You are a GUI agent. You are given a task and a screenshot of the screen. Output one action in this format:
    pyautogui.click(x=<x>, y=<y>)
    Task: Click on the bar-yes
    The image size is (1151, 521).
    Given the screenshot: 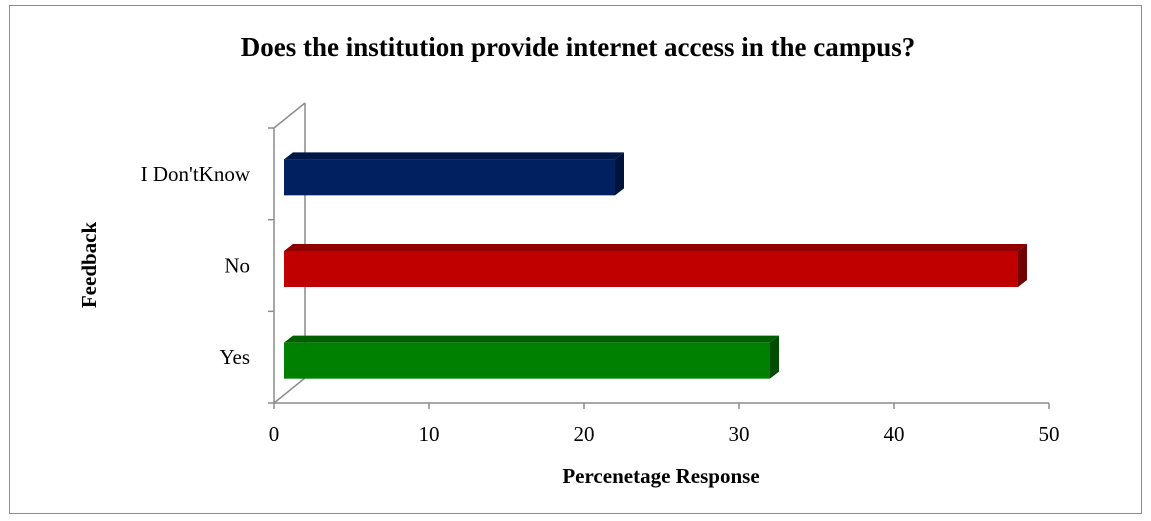 What is the action you would take?
    pyautogui.click(x=531, y=357)
    